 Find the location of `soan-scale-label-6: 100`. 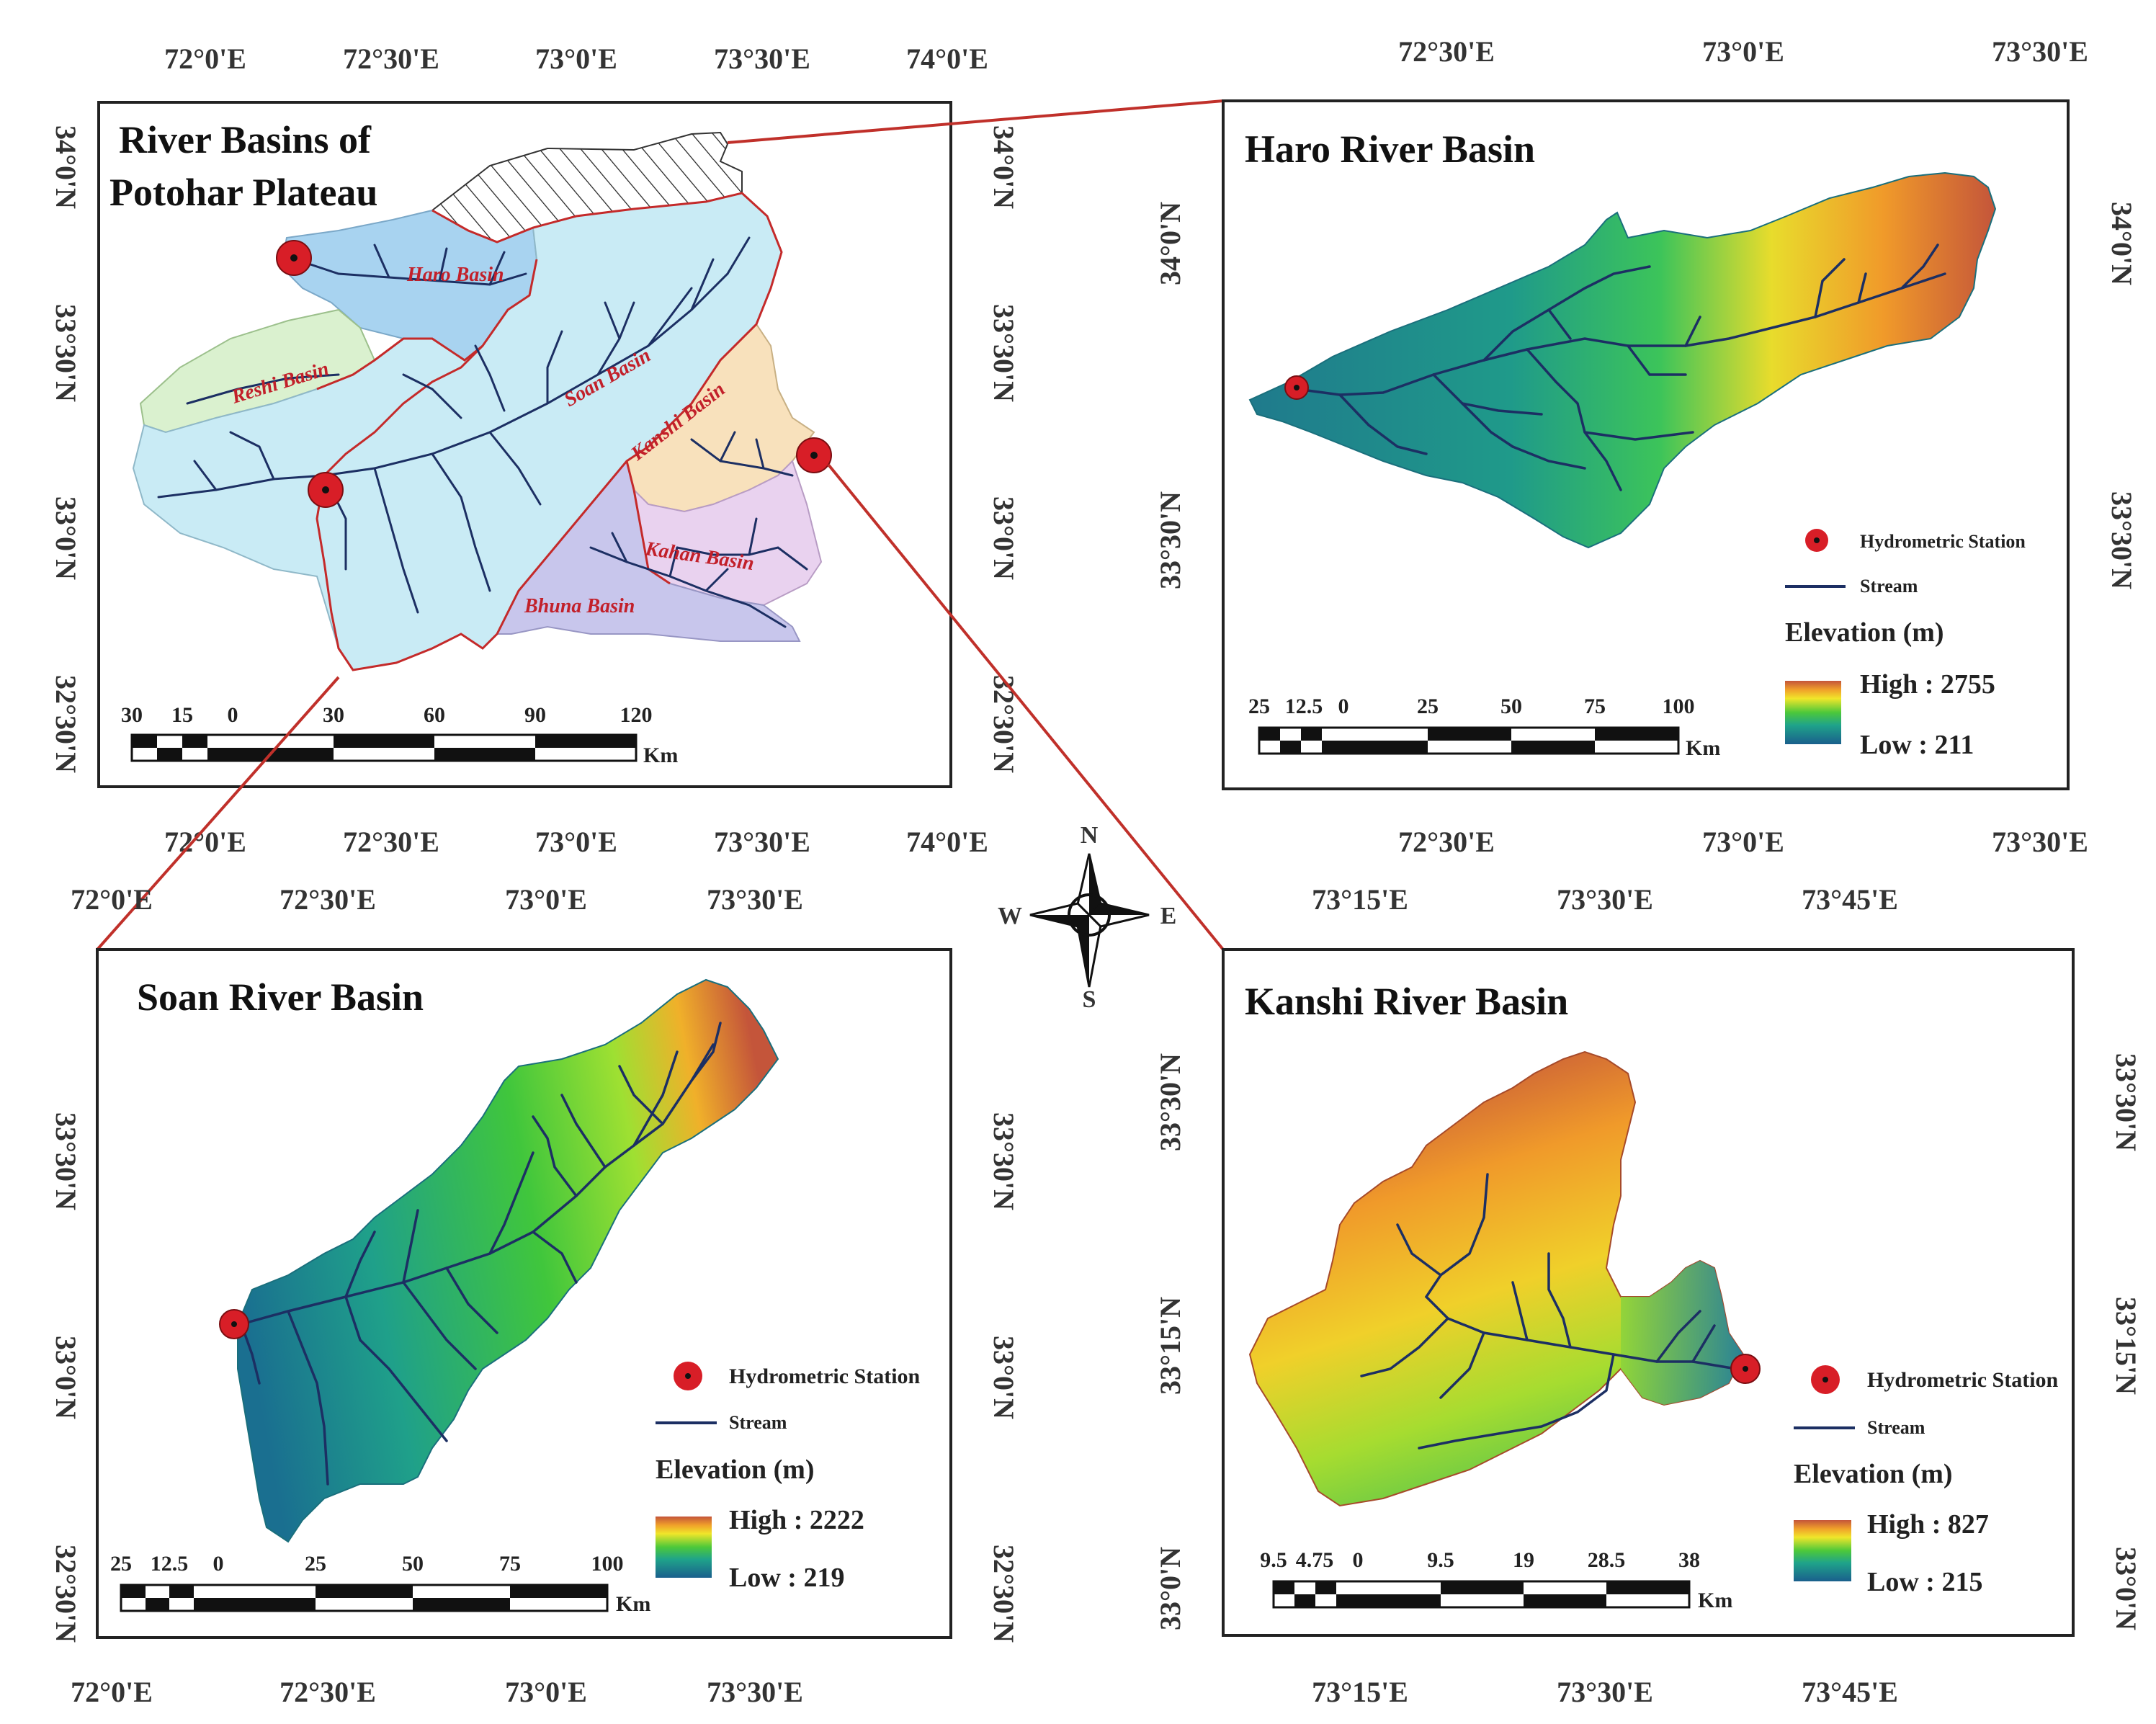

soan-scale-label-6: 100 is located at coordinates (607, 1564).